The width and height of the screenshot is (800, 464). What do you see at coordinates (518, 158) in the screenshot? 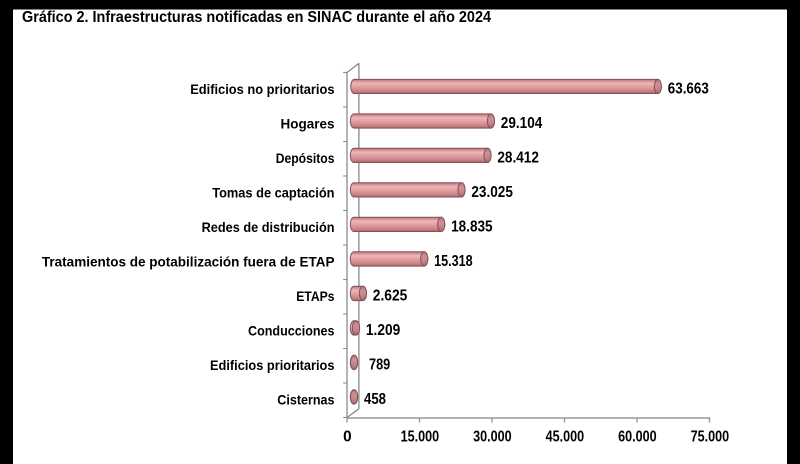
I see `svg-text: 28.412` at bounding box center [518, 158].